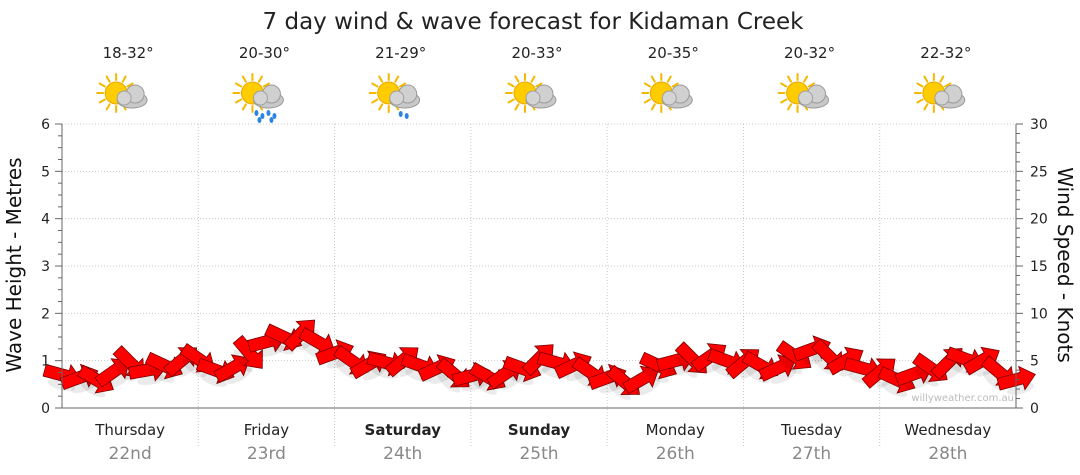 The height and width of the screenshot is (475, 1080). I want to click on left-tick-label: 6, so click(45, 125).